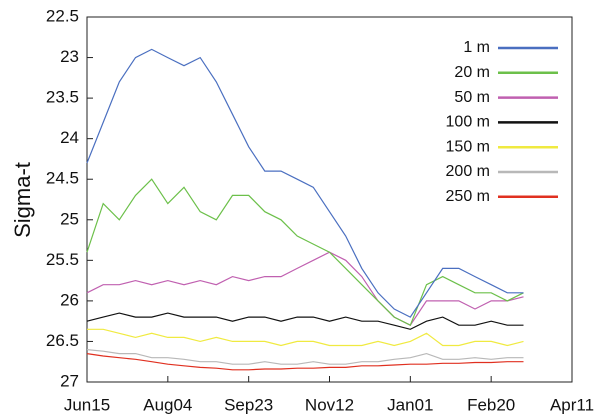 The height and width of the screenshot is (419, 604). I want to click on x-tick-label: Apr11, so click(572, 404).